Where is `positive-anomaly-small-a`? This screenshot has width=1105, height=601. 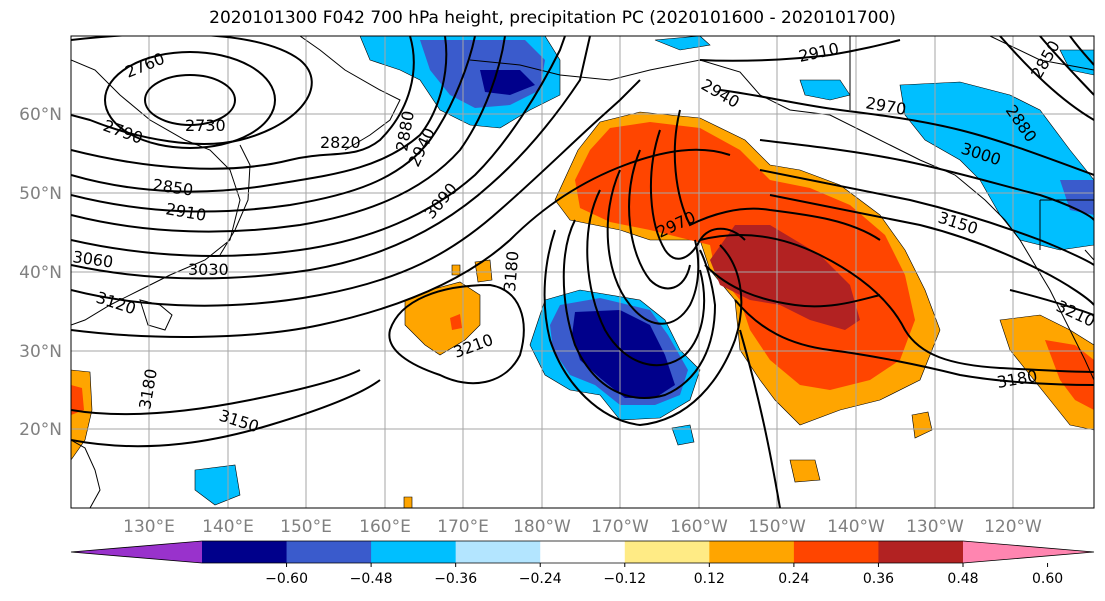
positive-anomaly-small-a is located at coordinates (483, 271).